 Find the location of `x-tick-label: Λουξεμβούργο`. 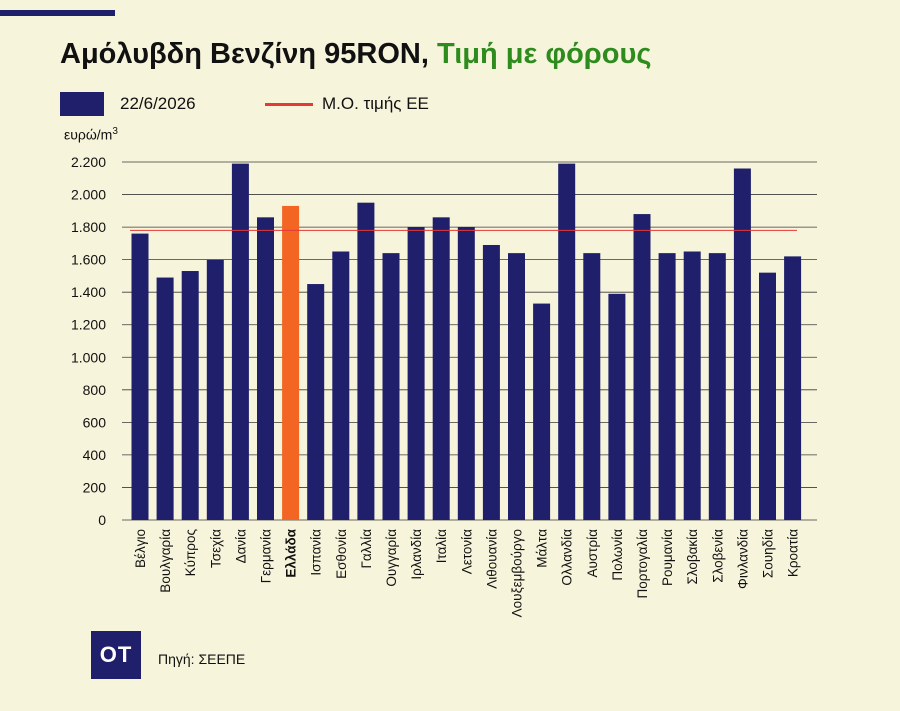

x-tick-label: Λουξεμβούργο is located at coordinates (517, 573).